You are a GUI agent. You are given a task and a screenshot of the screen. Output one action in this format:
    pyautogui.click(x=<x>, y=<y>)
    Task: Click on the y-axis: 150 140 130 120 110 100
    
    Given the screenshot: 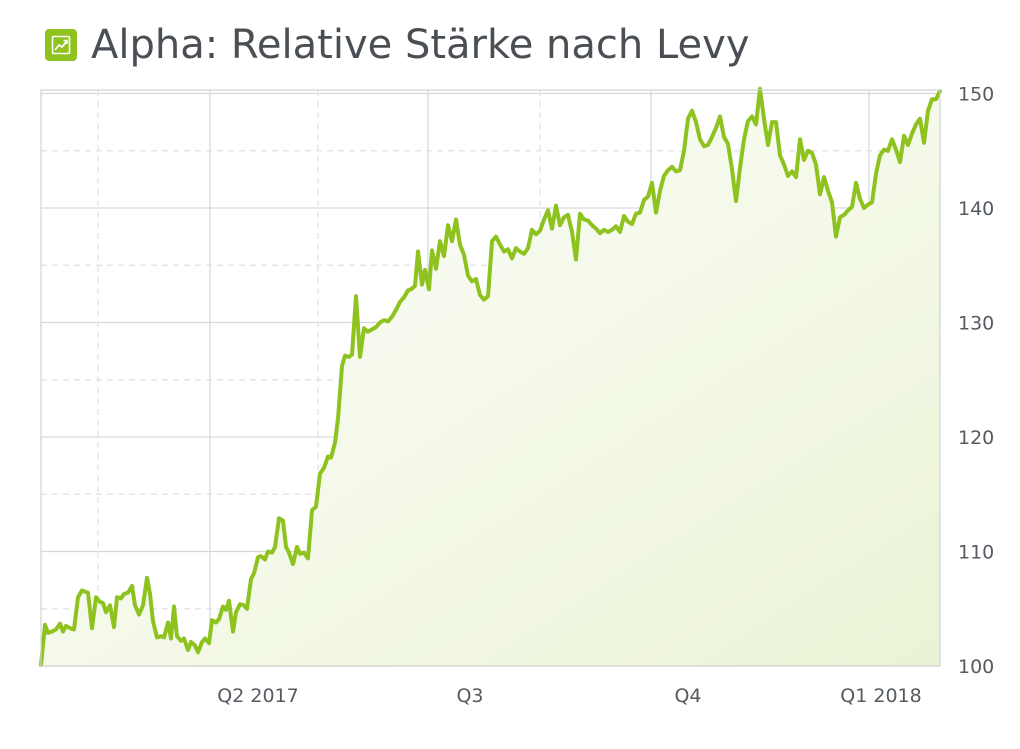 What is the action you would take?
    pyautogui.click(x=976, y=381)
    